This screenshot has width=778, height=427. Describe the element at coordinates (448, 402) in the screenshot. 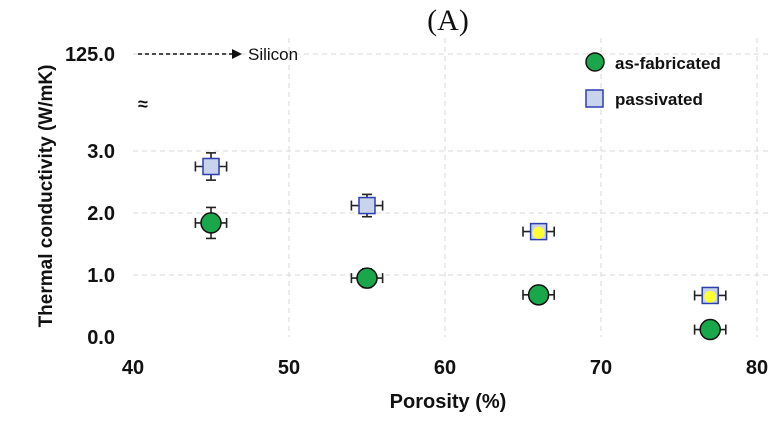

I see `x-axis-label: Porosity (%)` at that location.